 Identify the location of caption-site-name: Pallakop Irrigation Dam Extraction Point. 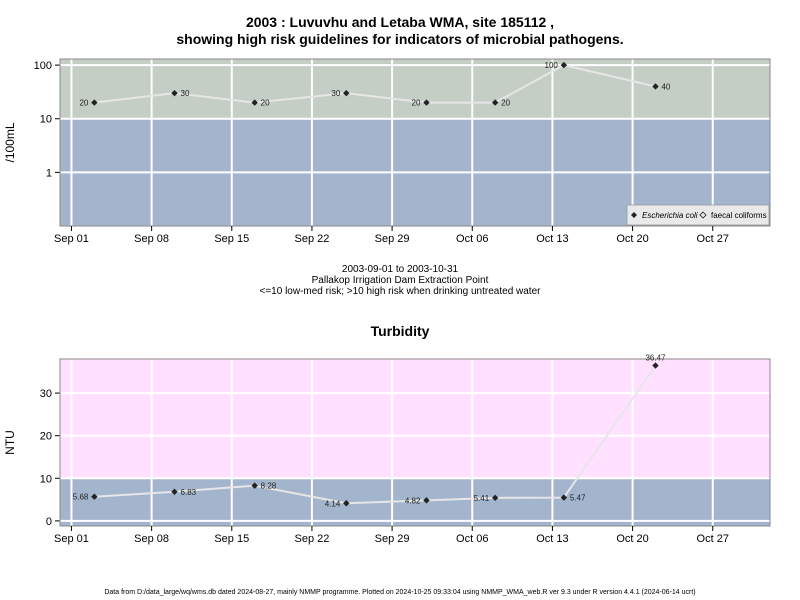
(400, 280).